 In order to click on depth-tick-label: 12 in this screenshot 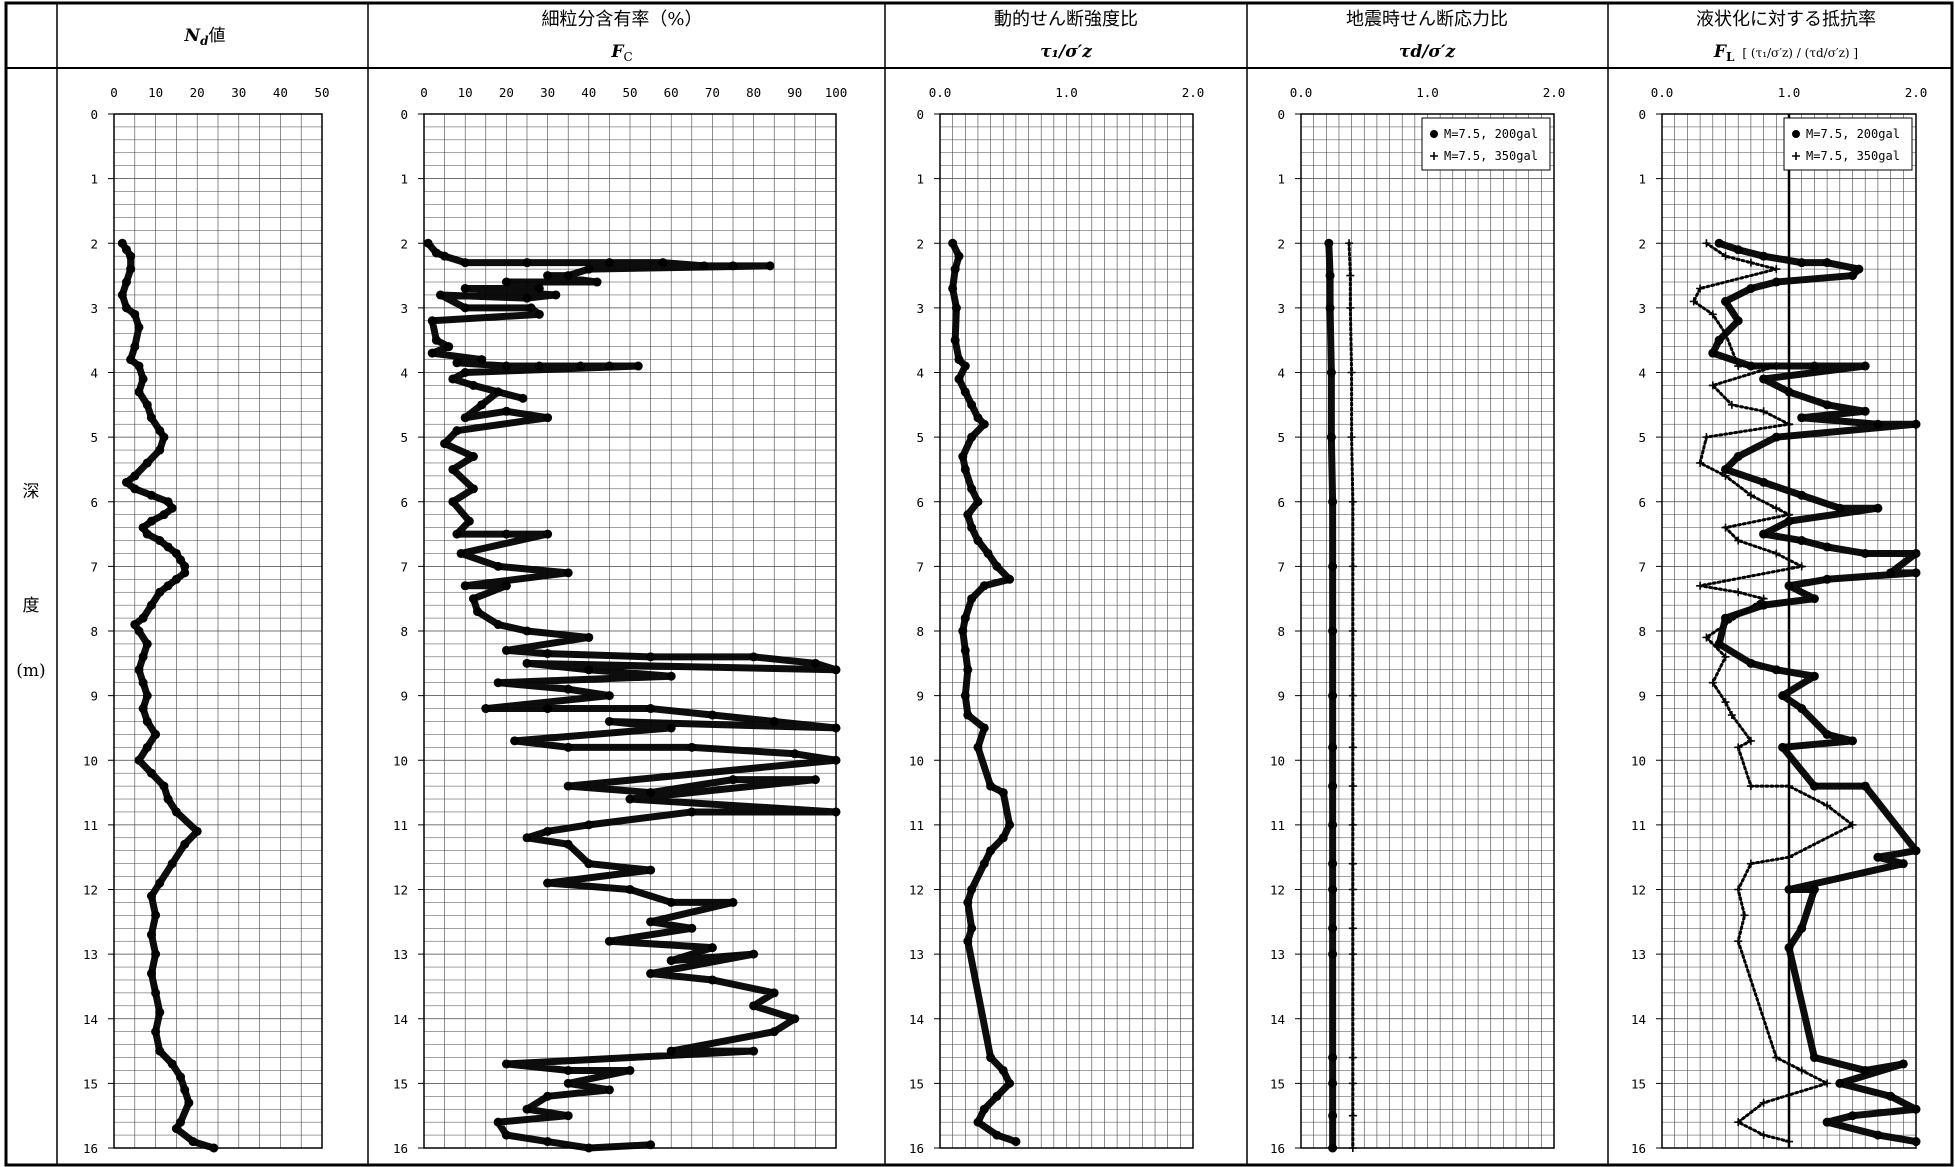, I will do `click(90, 890)`.